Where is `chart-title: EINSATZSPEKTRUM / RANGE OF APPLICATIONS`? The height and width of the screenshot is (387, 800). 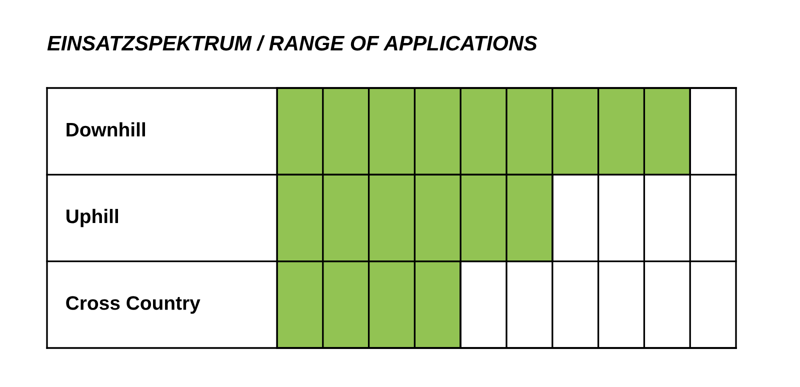 chart-title: EINSATZSPEKTRUM / RANGE OF APPLICATIONS is located at coordinates (292, 43).